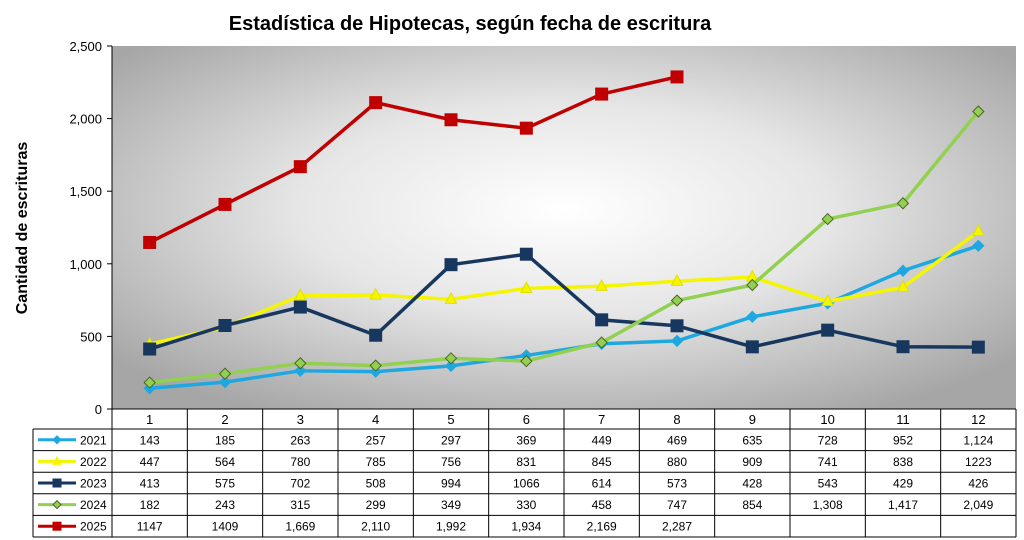 The height and width of the screenshot is (540, 1024). What do you see at coordinates (150, 462) in the screenshot?
I see `table-cell: 447` at bounding box center [150, 462].